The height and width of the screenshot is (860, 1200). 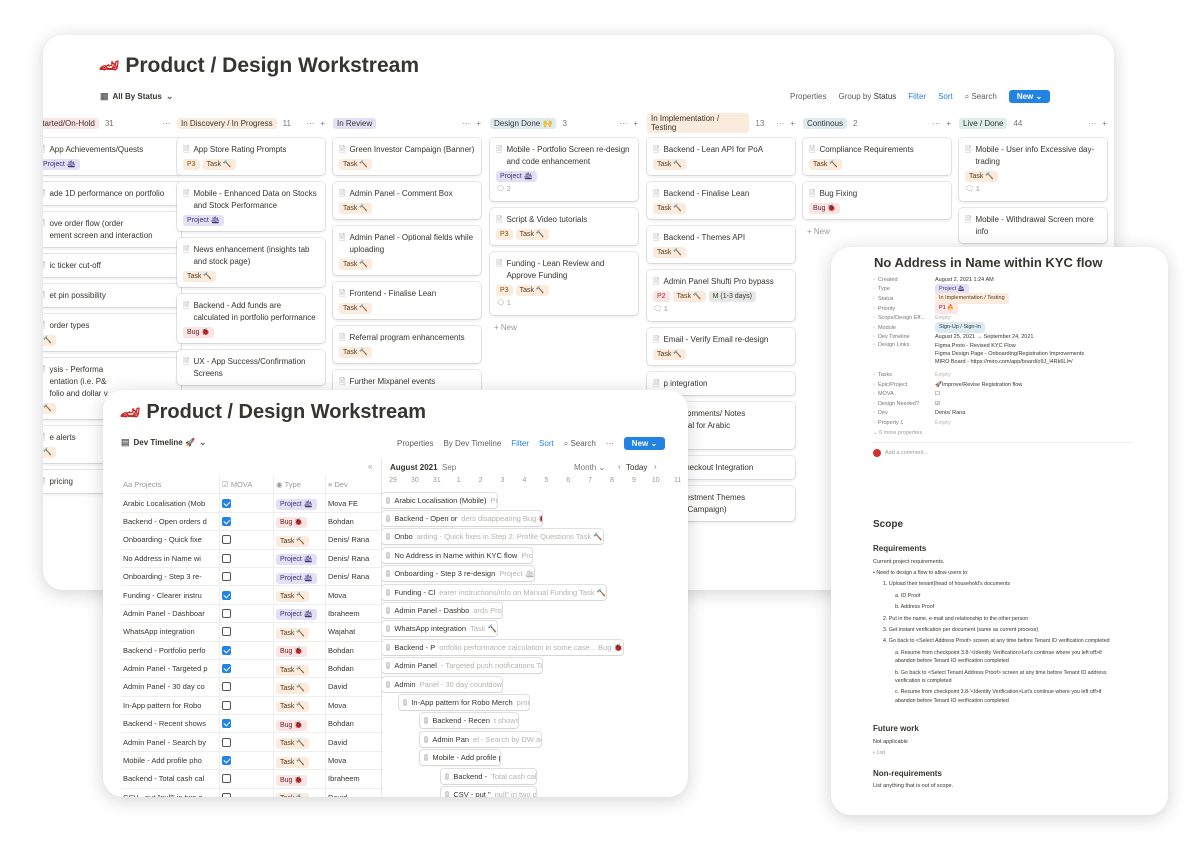 I want to click on projects-header: Aa Projects, so click(x=170, y=484).